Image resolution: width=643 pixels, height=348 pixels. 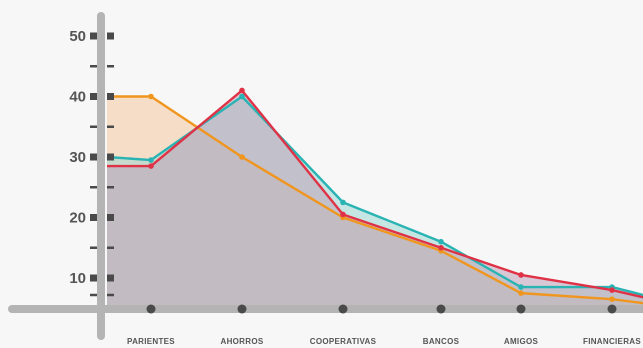 What do you see at coordinates (151, 341) in the screenshot?
I see `x-tick-label-0: PARIENTES` at bounding box center [151, 341].